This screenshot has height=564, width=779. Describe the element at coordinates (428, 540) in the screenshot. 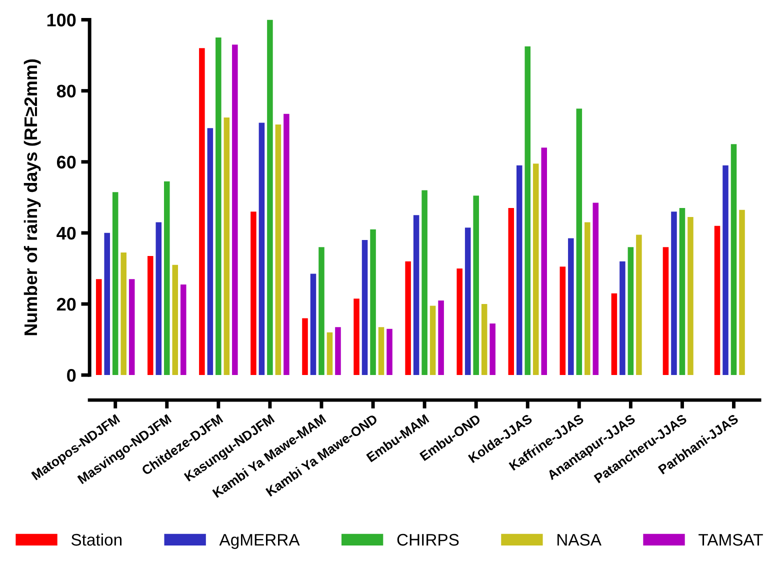

I see `legend-label: CHIRPS` at that location.